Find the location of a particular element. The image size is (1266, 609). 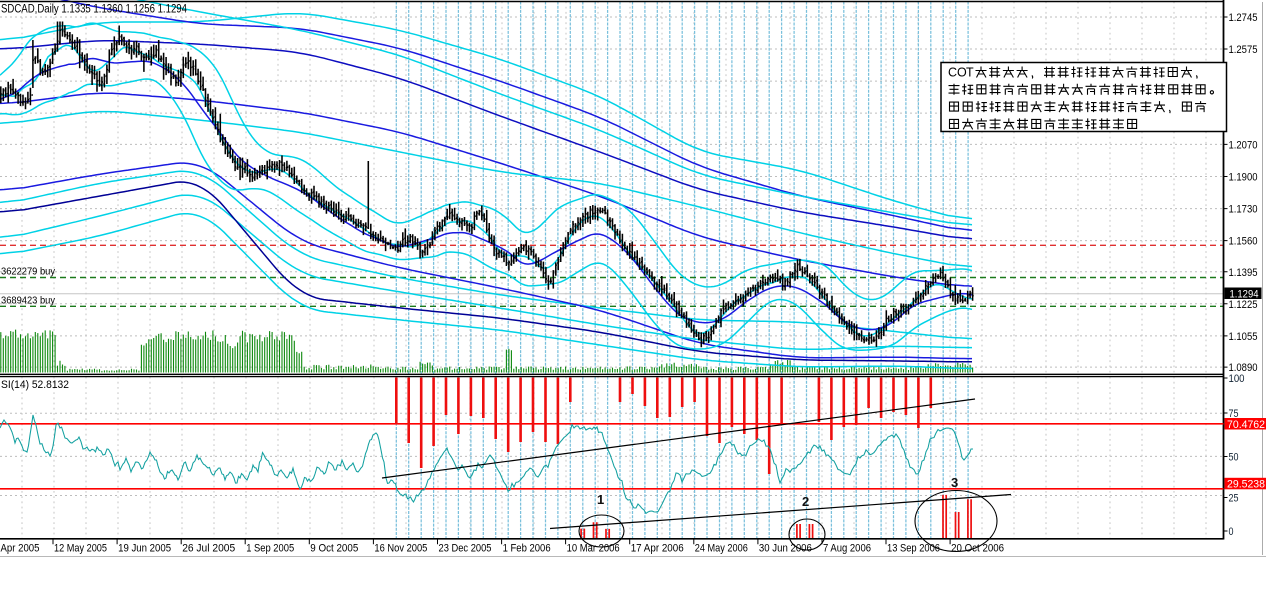

svg-text: T is located at coordinates (970, 73).